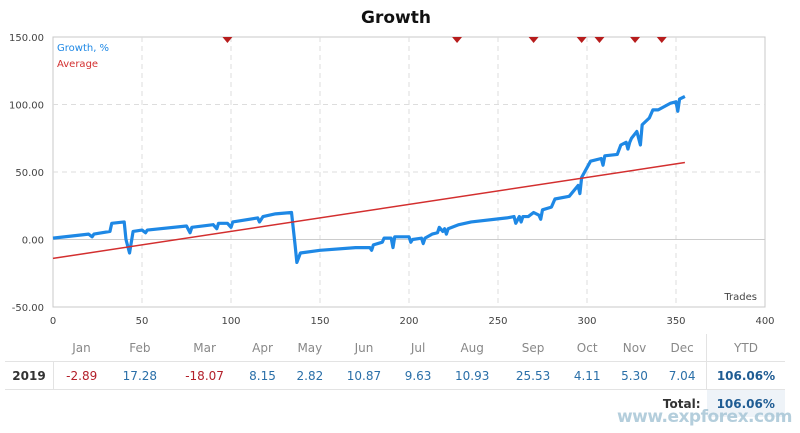 The height and width of the screenshot is (433, 800). Describe the element at coordinates (408, 321) in the screenshot. I see `x-tick-label: 200` at that location.